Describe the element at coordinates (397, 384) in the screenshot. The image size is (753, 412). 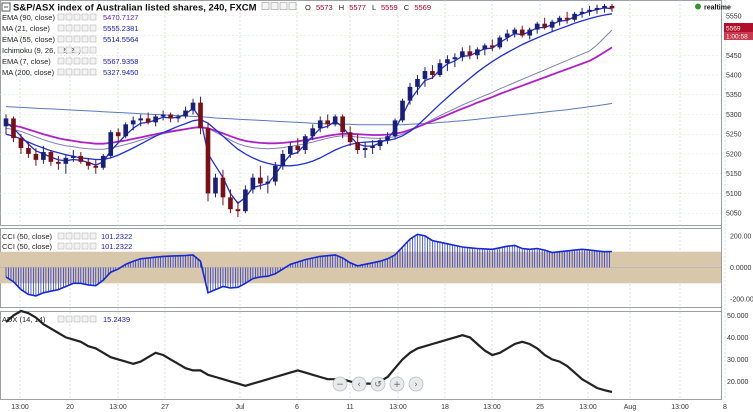
I see `plus-icon` at that location.